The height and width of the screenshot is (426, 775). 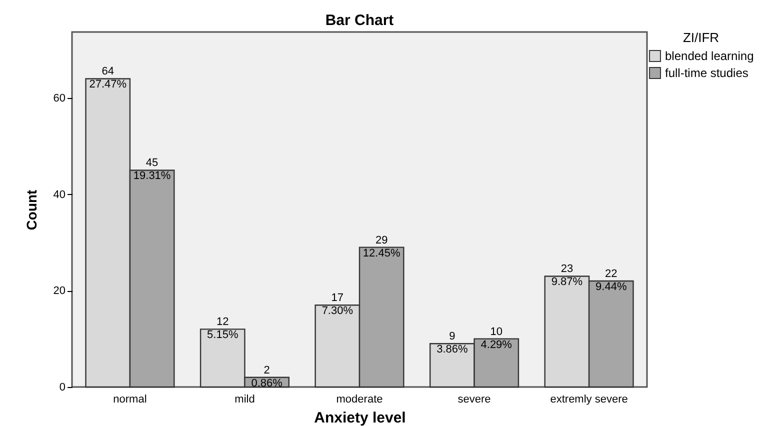 What do you see at coordinates (338, 305) in the screenshot?
I see `data-label: 17 7.30%` at bounding box center [338, 305].